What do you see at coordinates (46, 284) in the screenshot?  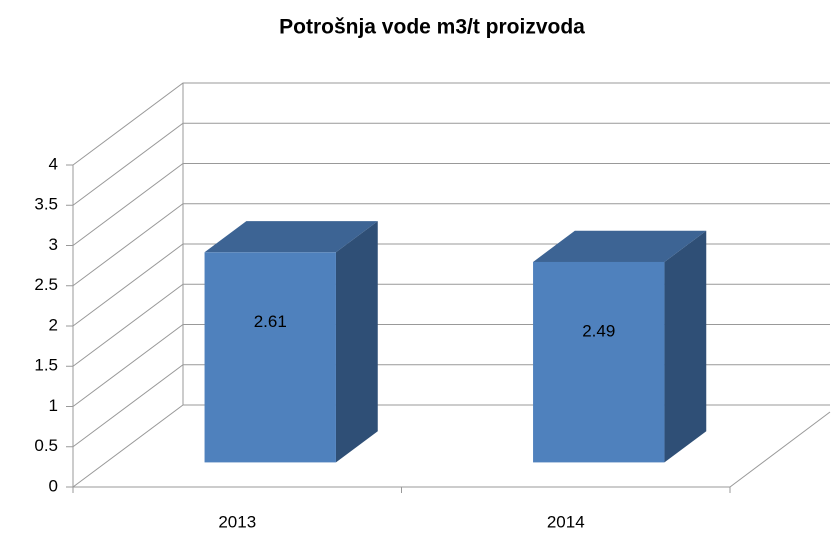 I see `y-tick-label: 2.5` at bounding box center [46, 284].